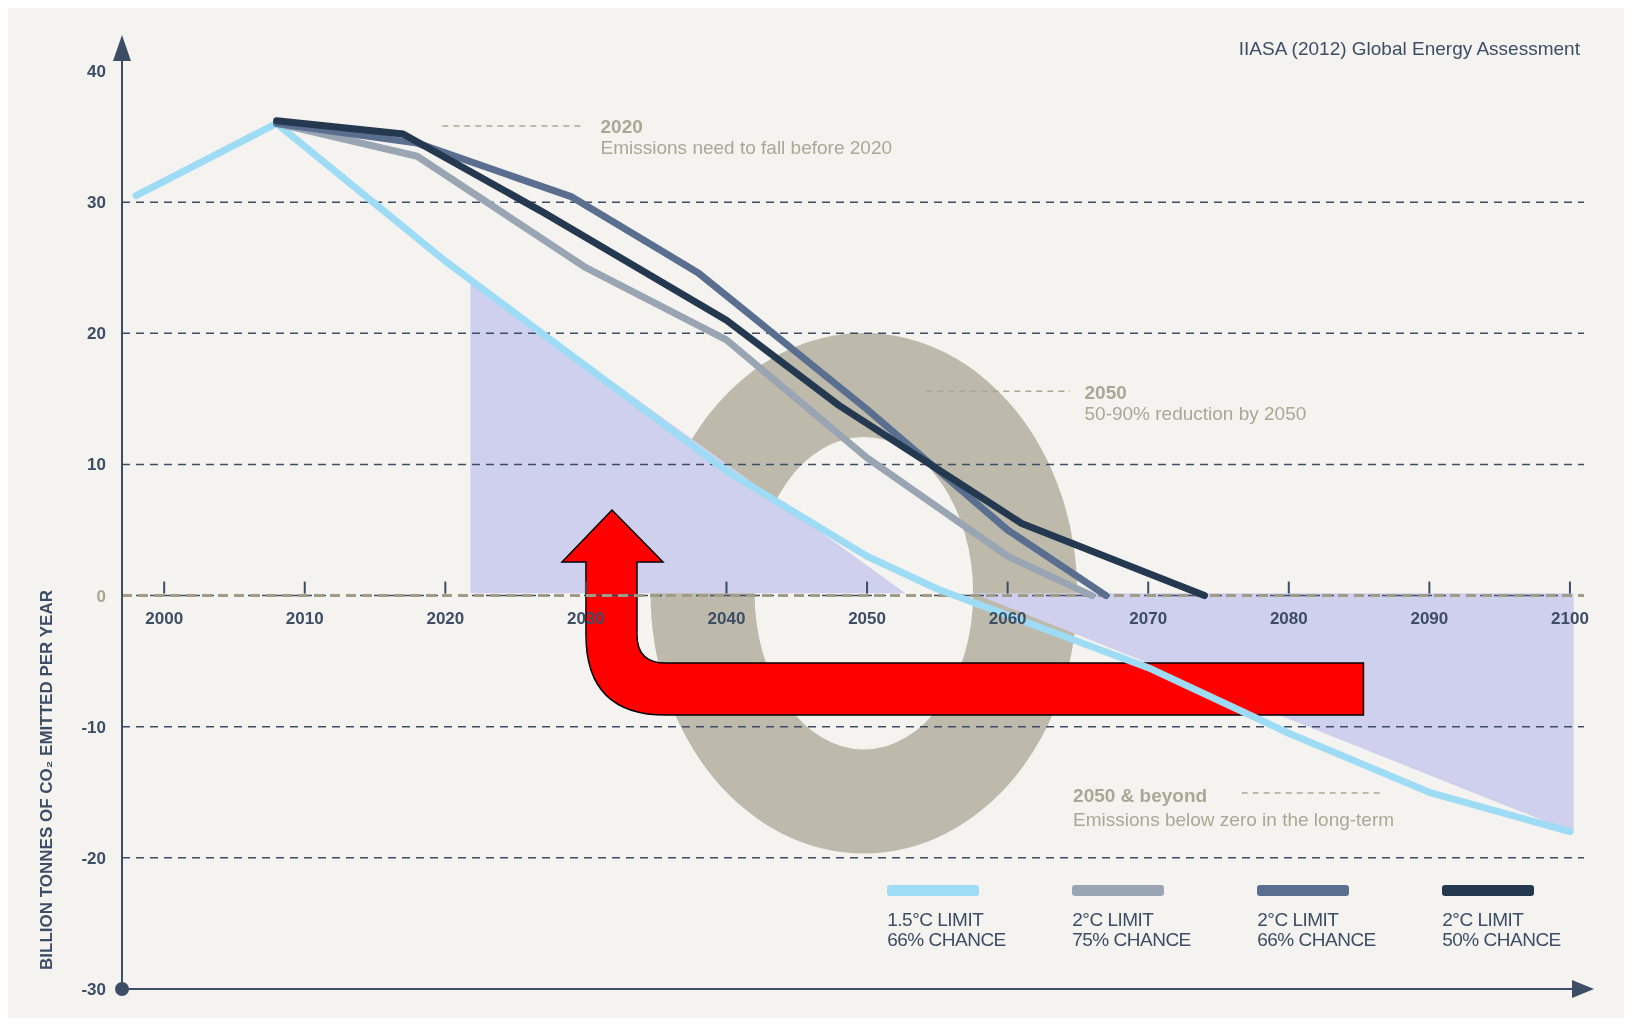  What do you see at coordinates (1409, 49) in the screenshot?
I see `text: IIASA (2012) Global Energy Assessment` at bounding box center [1409, 49].